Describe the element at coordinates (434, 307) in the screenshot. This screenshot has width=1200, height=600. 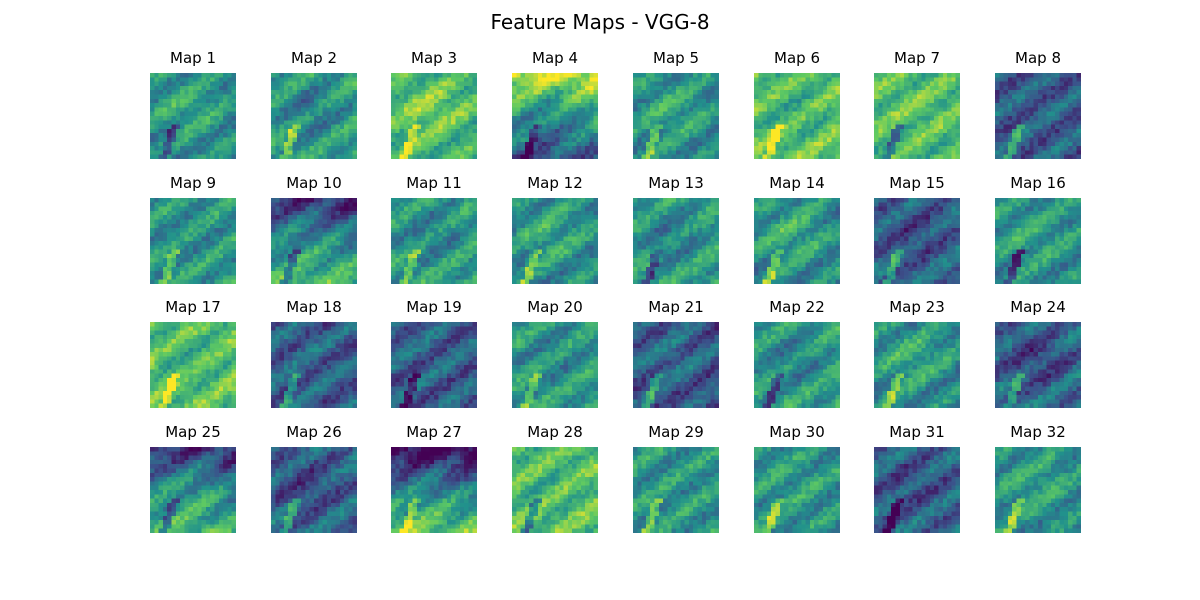
I see `map-title: Map 19` at that location.